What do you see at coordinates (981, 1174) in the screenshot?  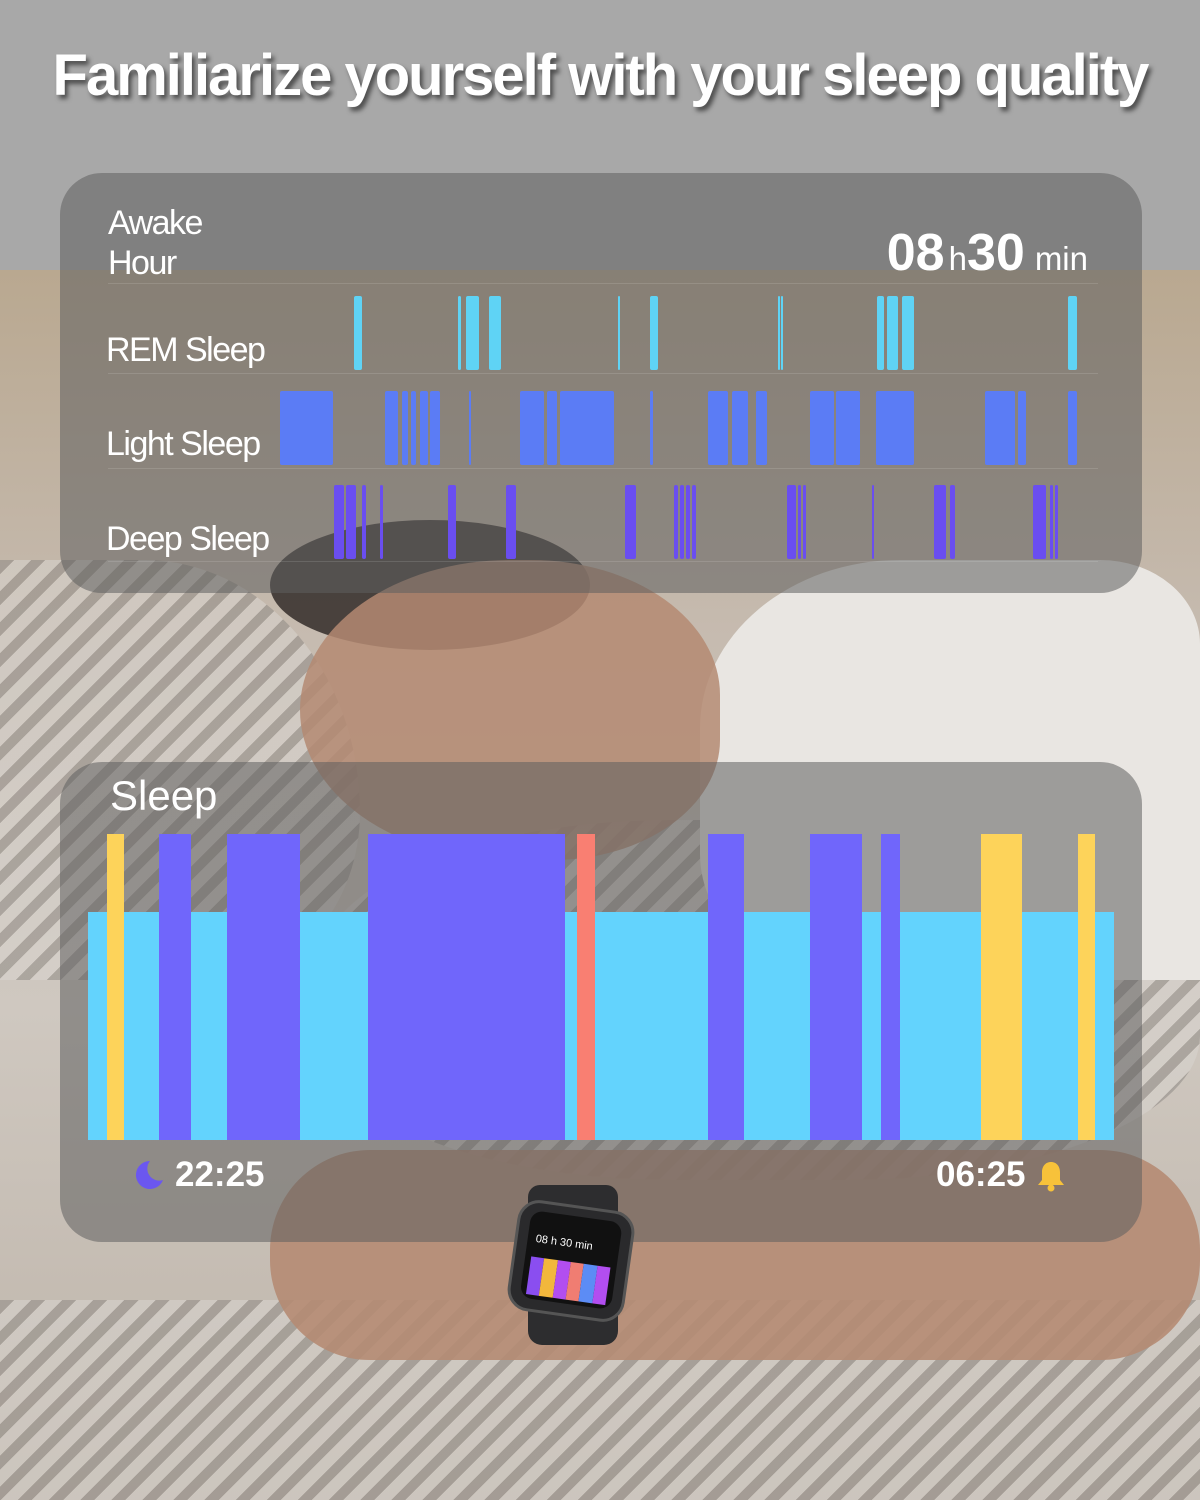 I see `end-time: 06:25` at bounding box center [981, 1174].